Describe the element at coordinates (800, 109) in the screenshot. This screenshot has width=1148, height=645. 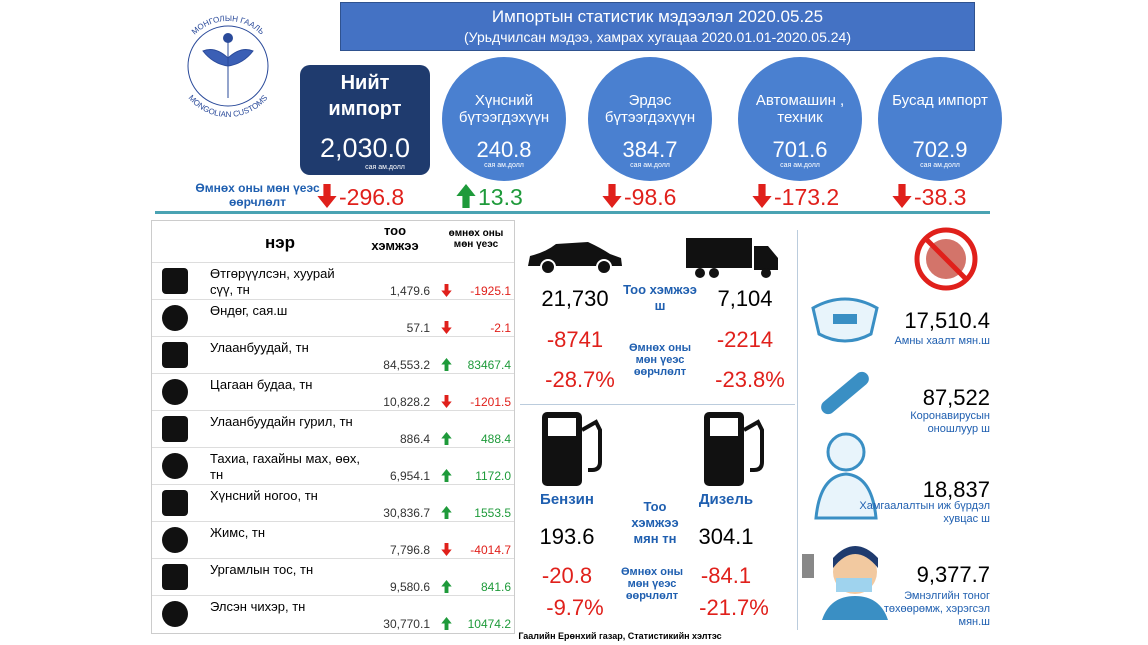
I see `summary-label: Автомашин , техник` at that location.